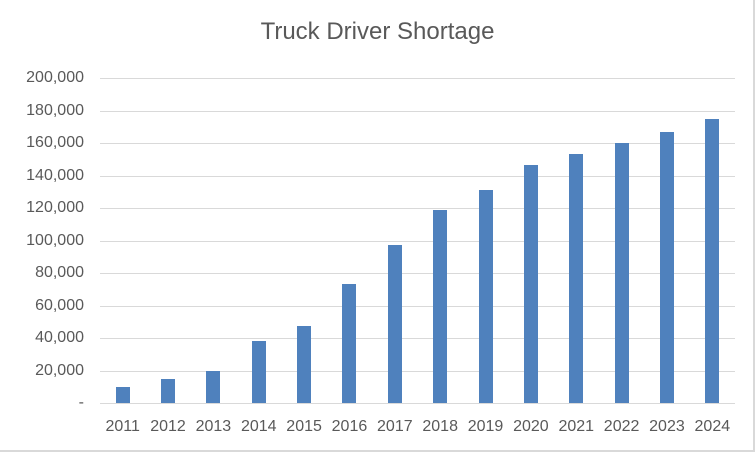 The width and height of the screenshot is (755, 452). What do you see at coordinates (394, 323) in the screenshot?
I see `bar-2017` at bounding box center [394, 323].